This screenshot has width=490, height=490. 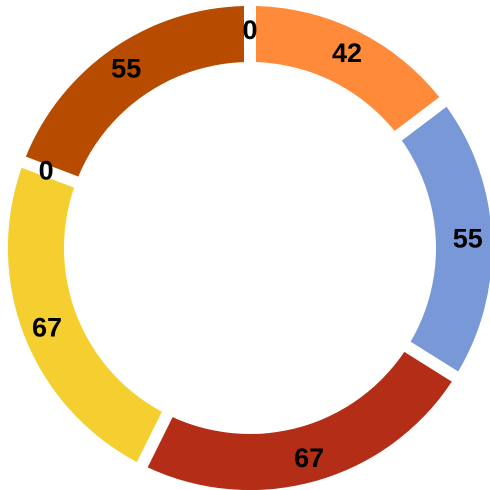 I want to click on slice-label-6: 0, so click(x=249, y=30).